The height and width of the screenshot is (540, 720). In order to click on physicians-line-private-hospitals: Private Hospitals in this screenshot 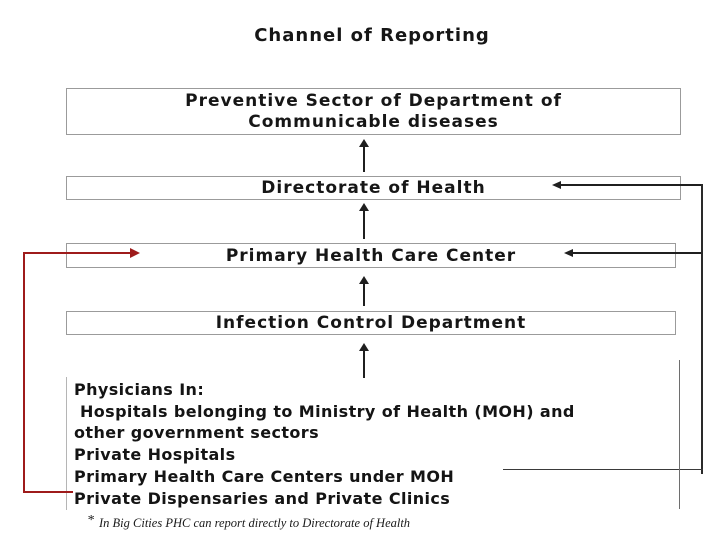, I will do `click(155, 455)`.